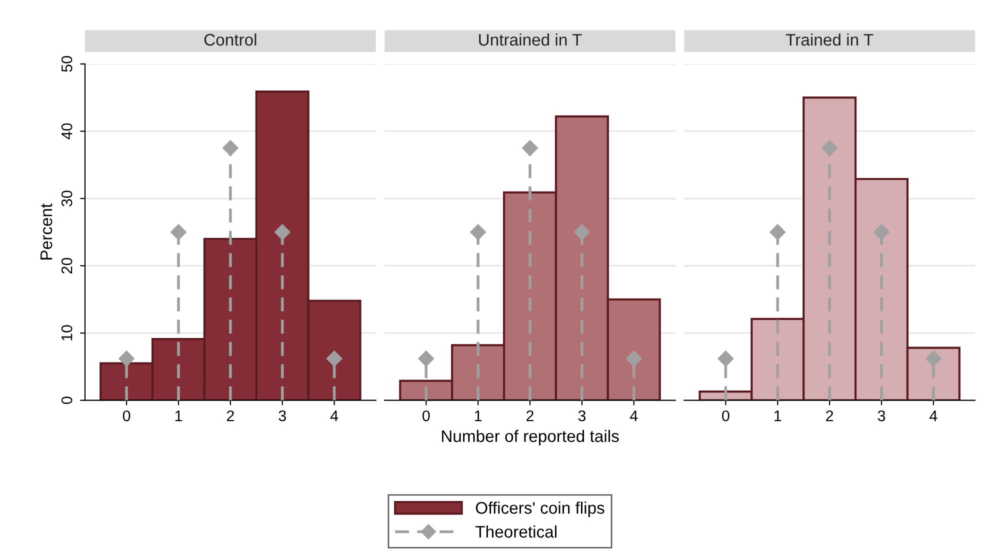 This screenshot has height=556, width=1000. What do you see at coordinates (66, 64) in the screenshot?
I see `y-tick-label: 50` at bounding box center [66, 64].